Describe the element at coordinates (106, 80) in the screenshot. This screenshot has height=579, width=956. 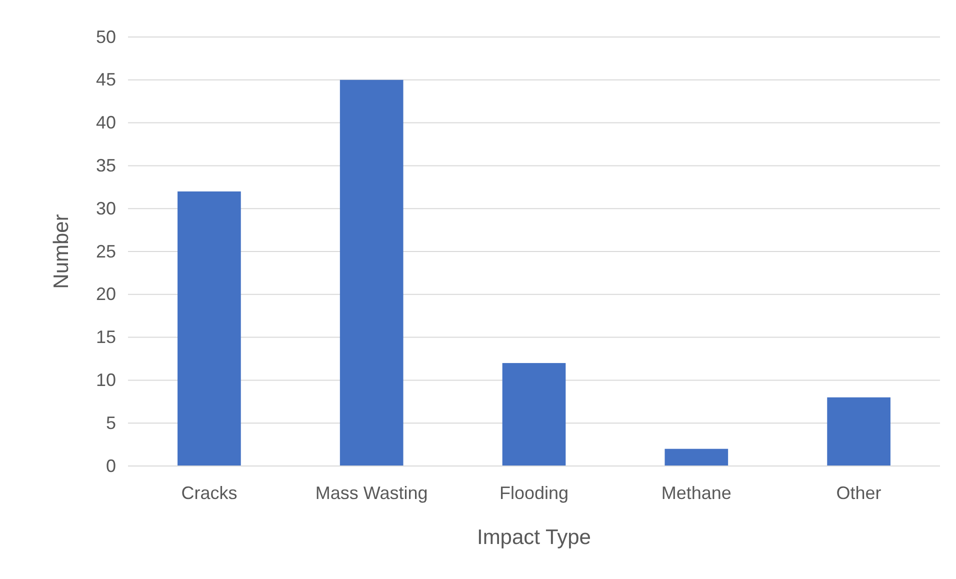
I see `y-tick-label: 45` at that location.